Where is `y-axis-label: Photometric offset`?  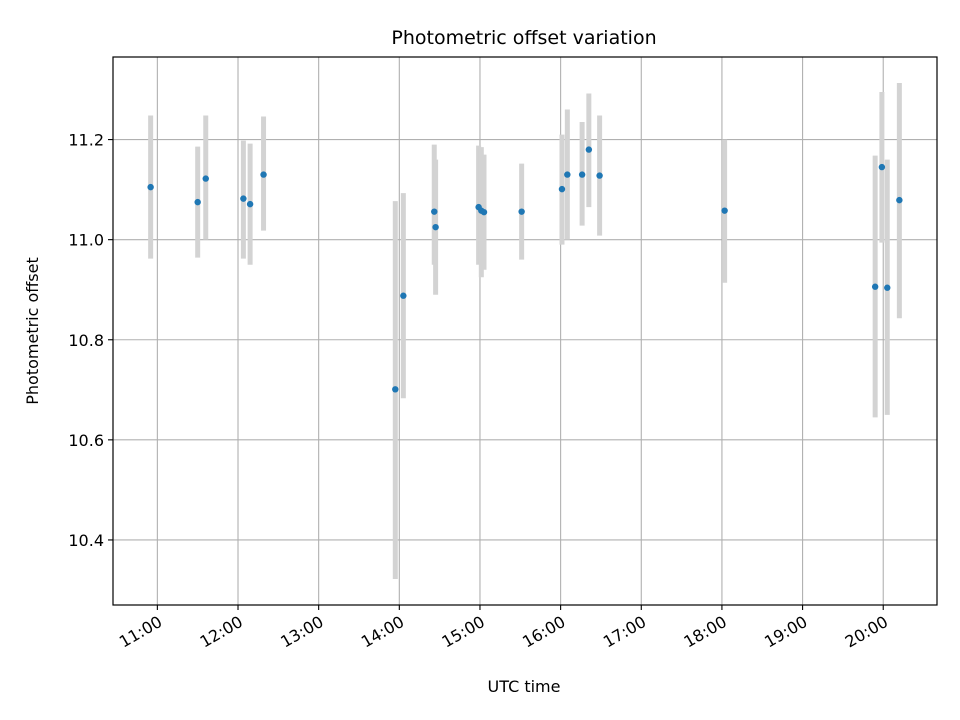
y-axis-label: Photometric offset is located at coordinates (32, 331).